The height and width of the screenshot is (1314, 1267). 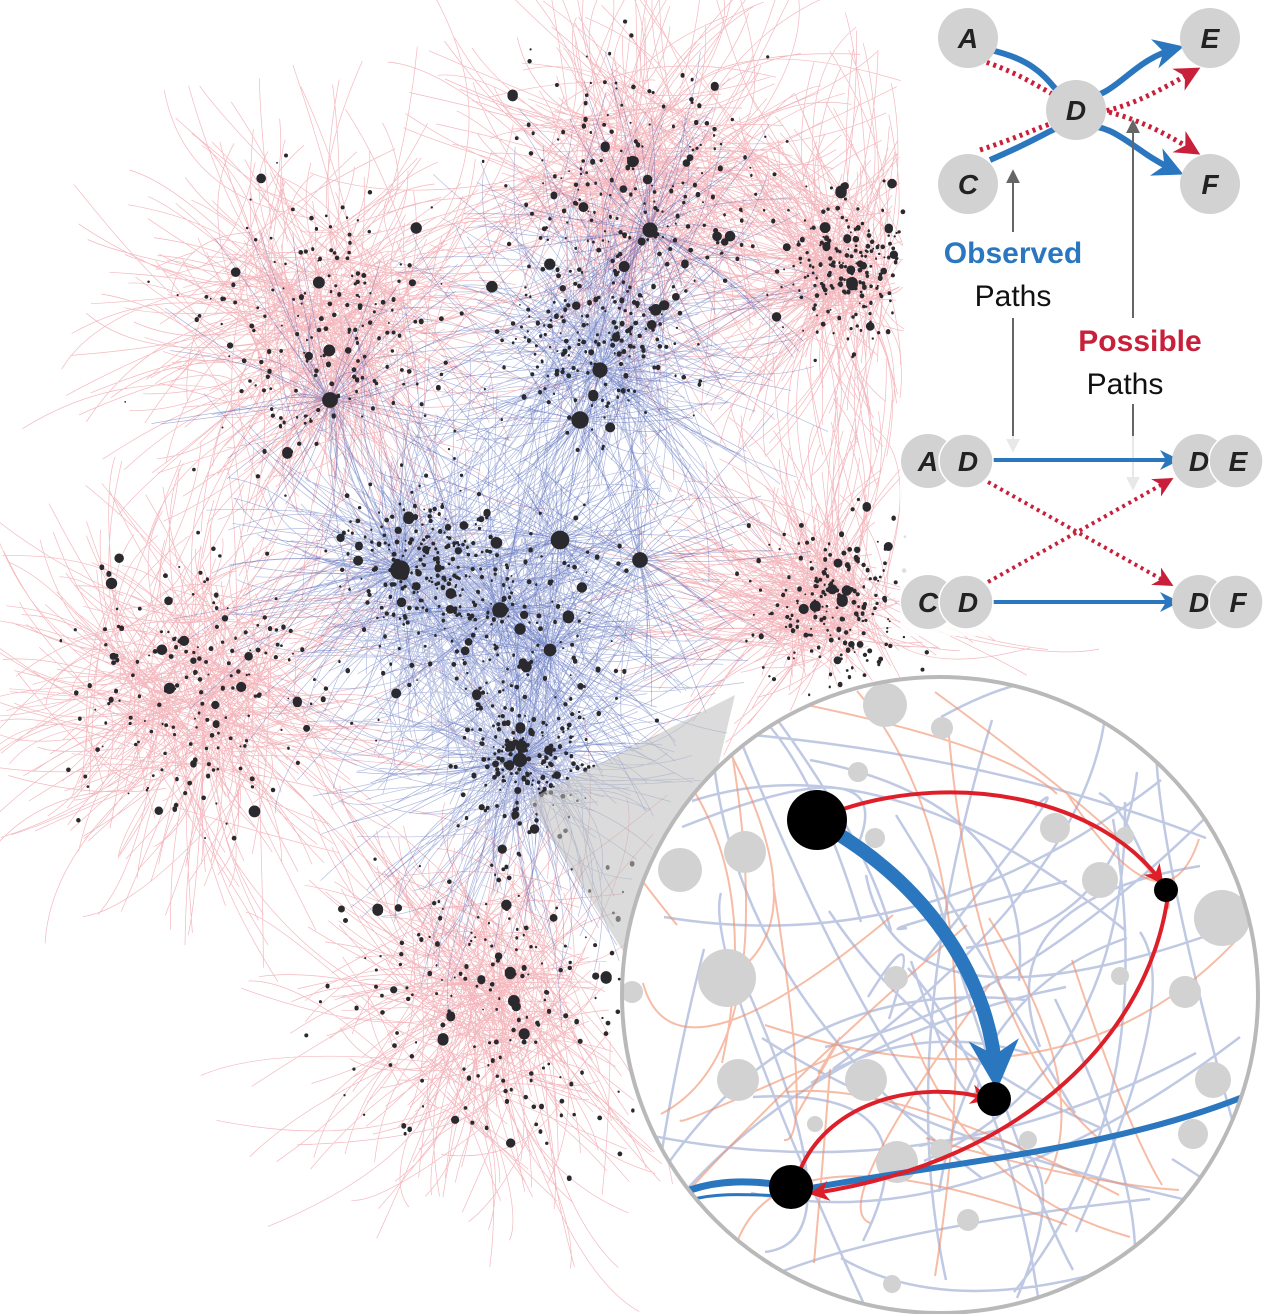 What do you see at coordinates (947, 602) in the screenshot?
I see `pair-cd: C D` at bounding box center [947, 602].